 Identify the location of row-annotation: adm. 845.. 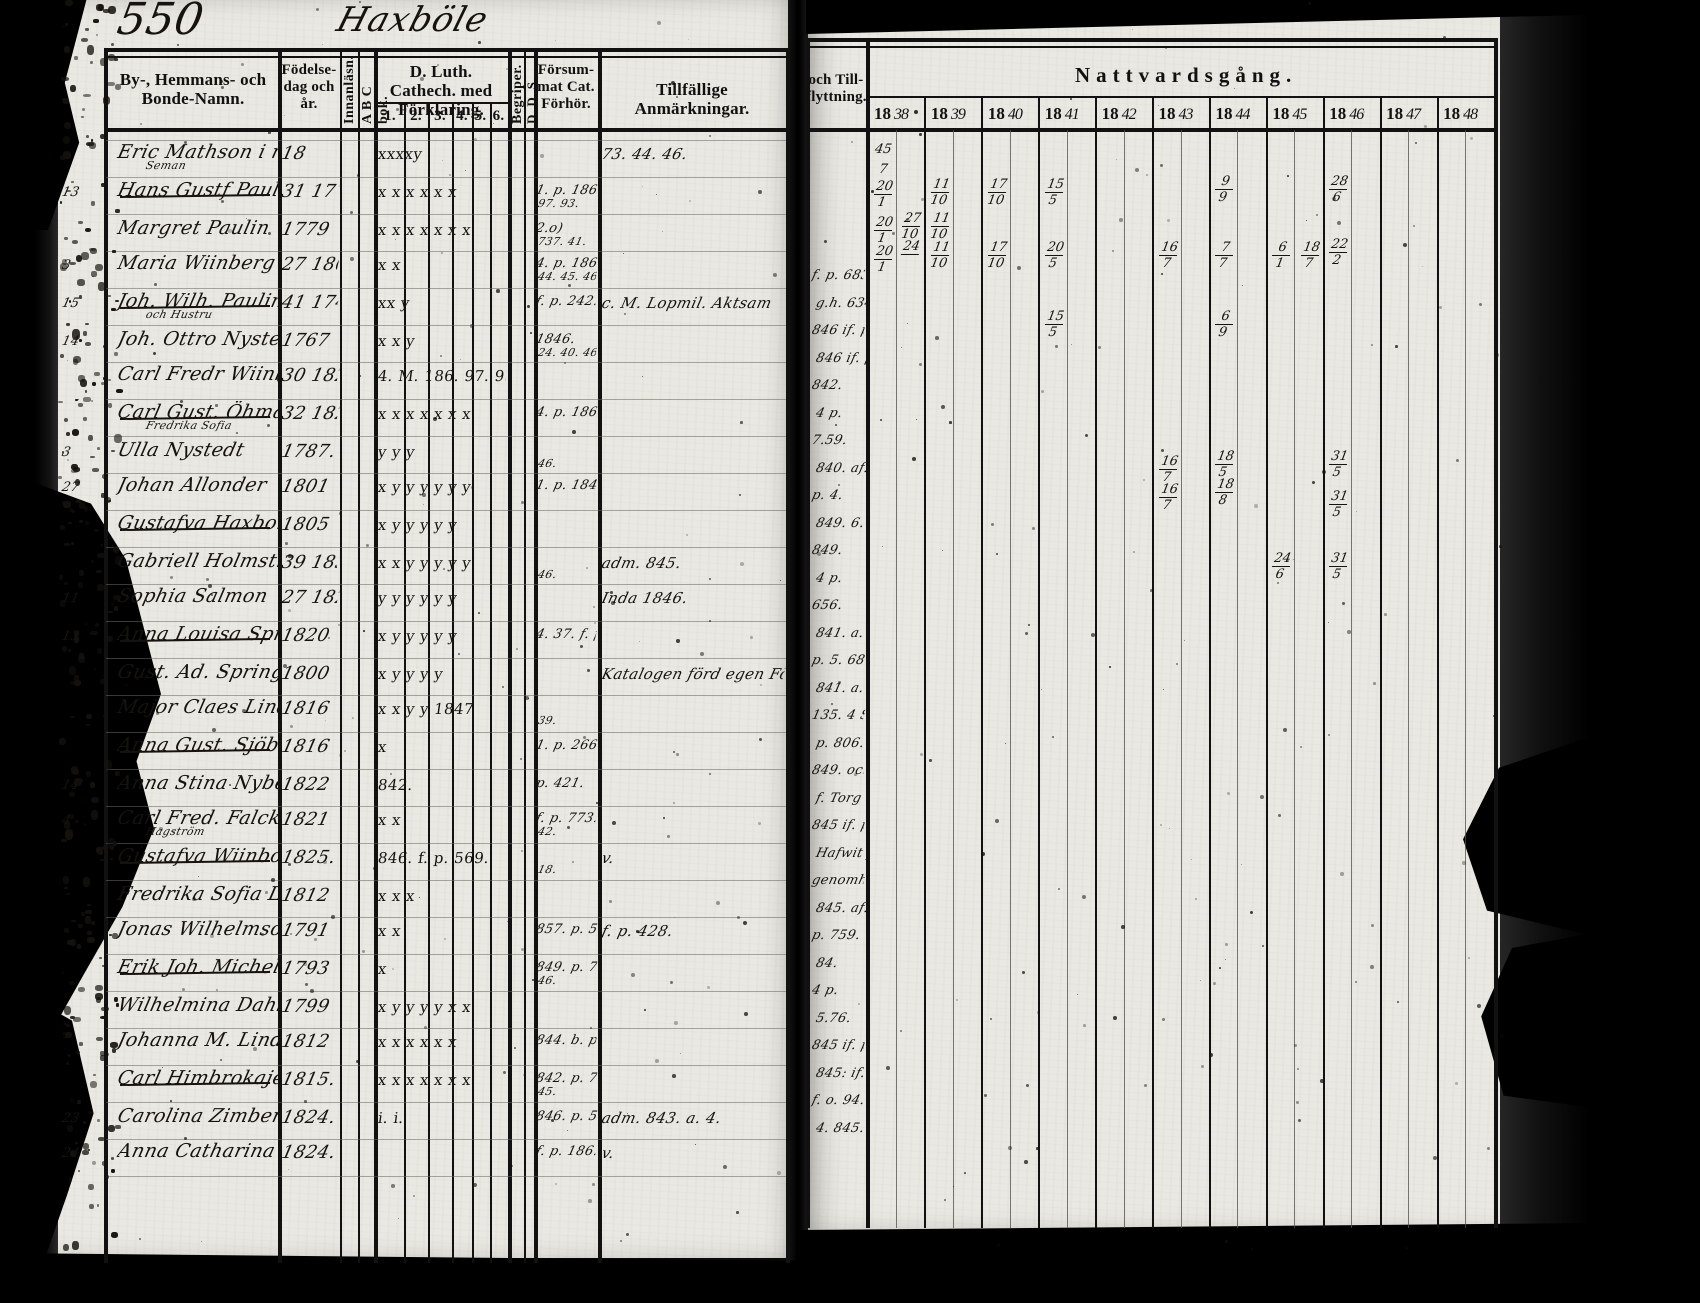
(641, 563).